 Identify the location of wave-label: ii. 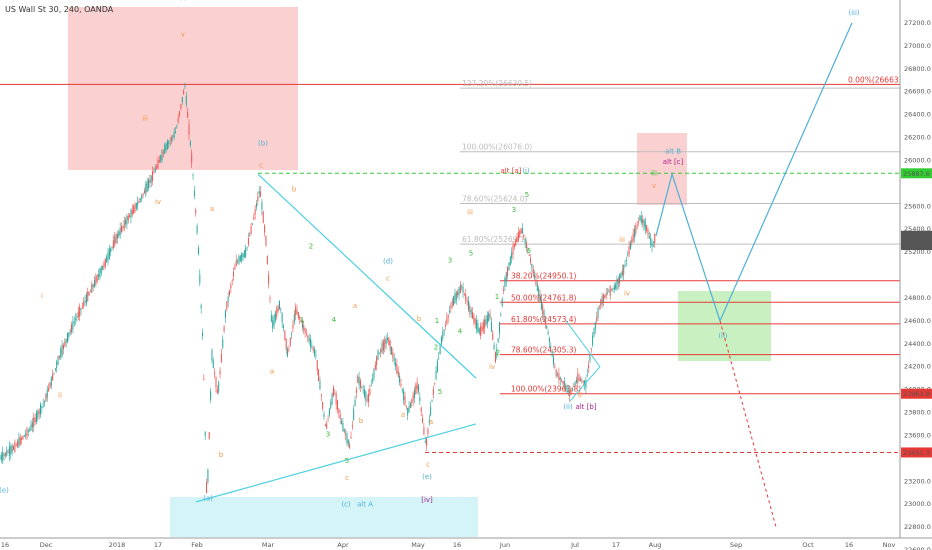
(60, 396).